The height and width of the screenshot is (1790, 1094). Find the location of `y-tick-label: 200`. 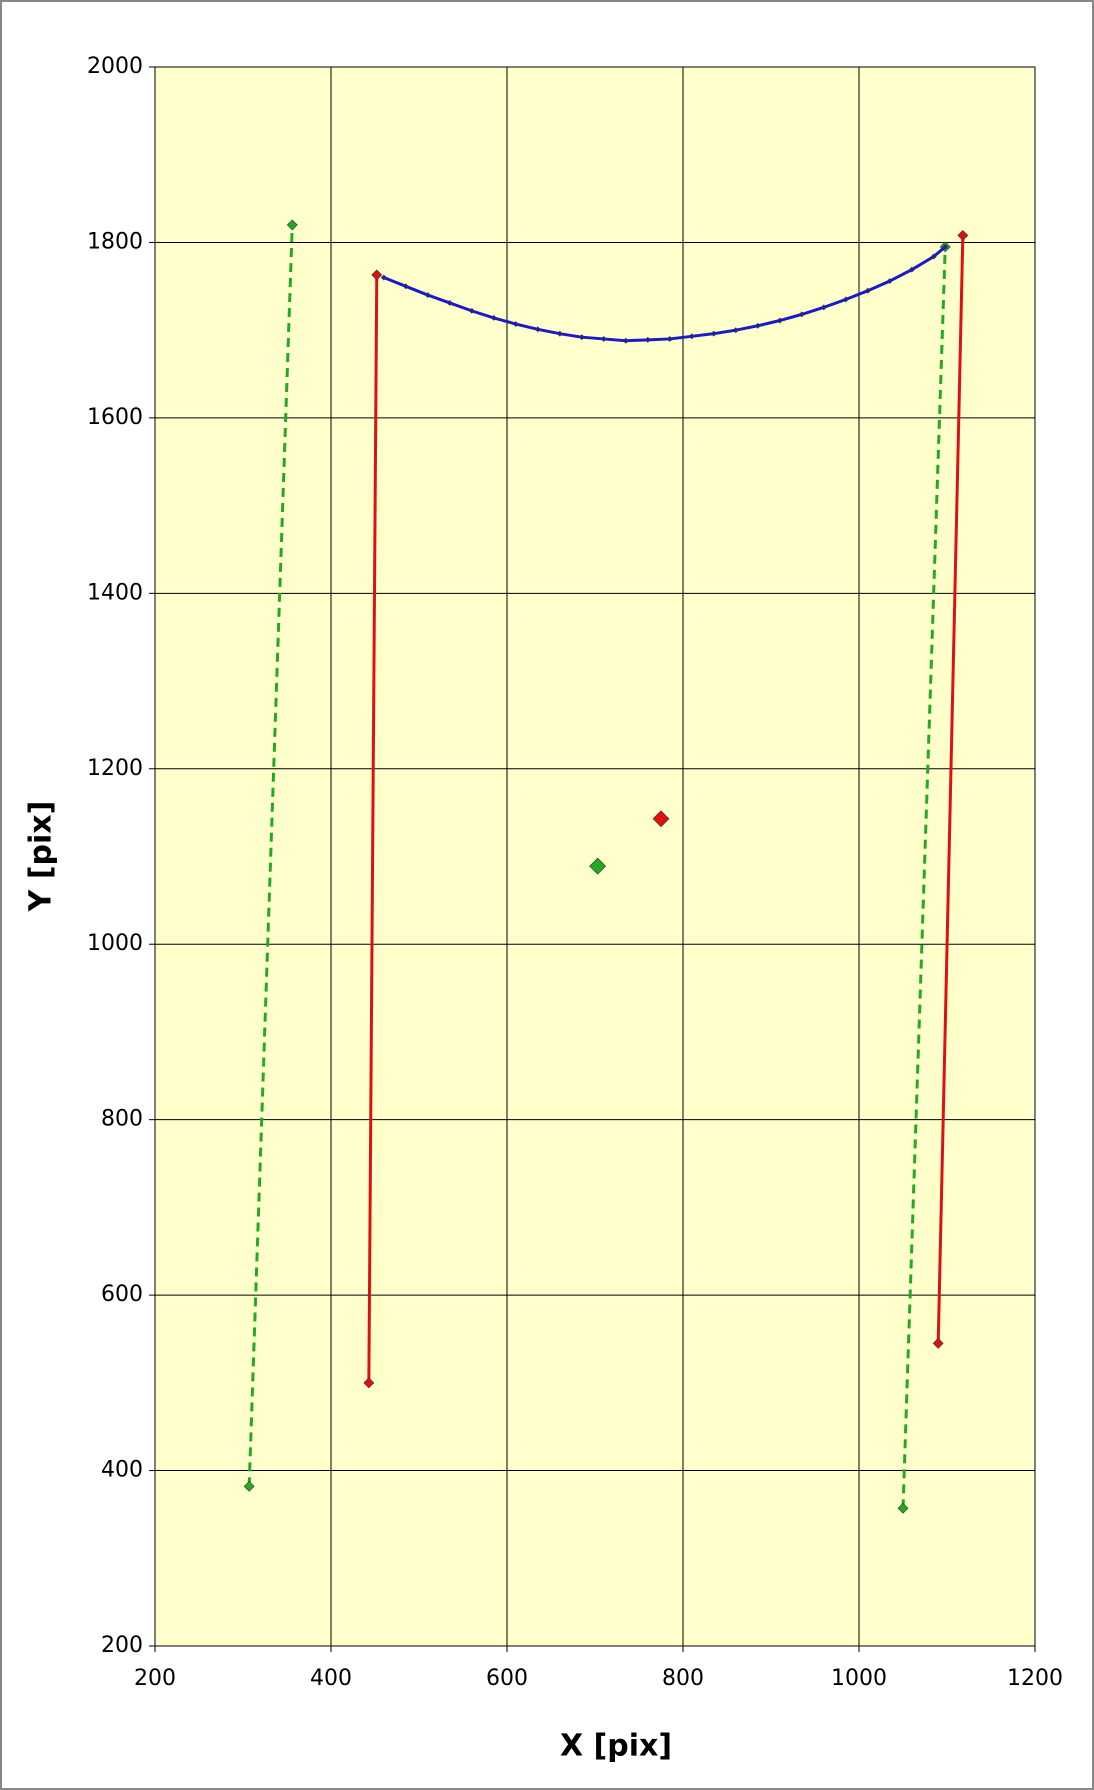

y-tick-label: 200 is located at coordinates (122, 1645).